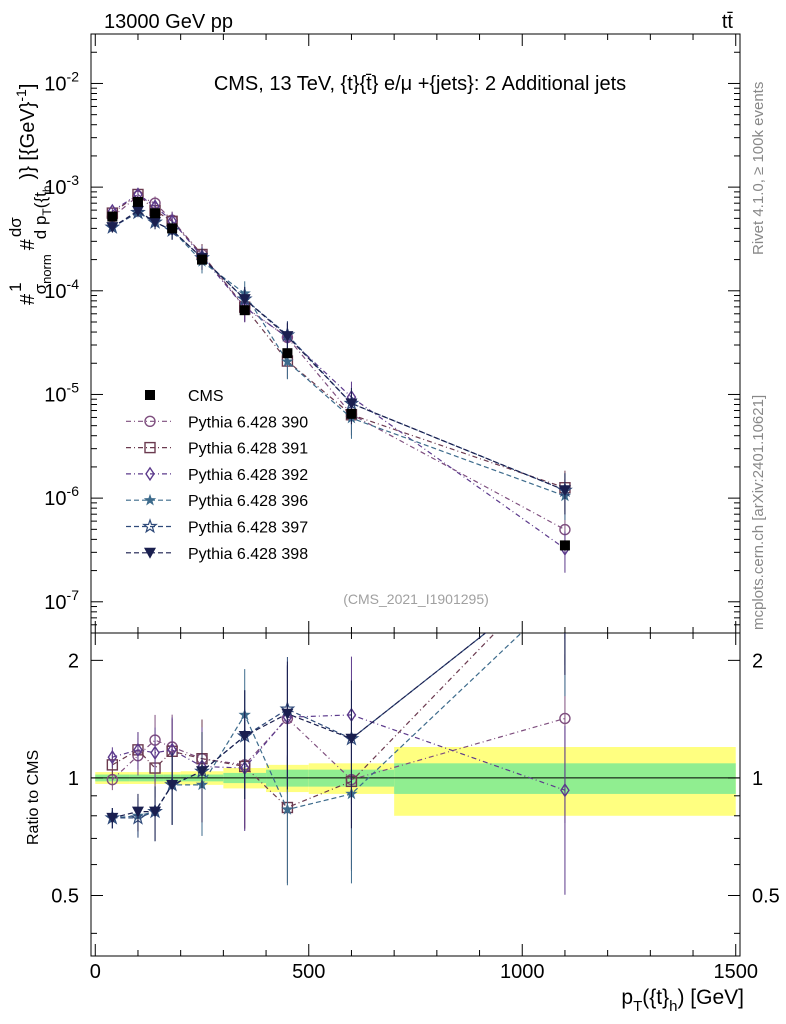 The height and width of the screenshot is (1024, 786). Describe the element at coordinates (248, 501) in the screenshot. I see `legend-label: Pythia 6.428 396` at that location.